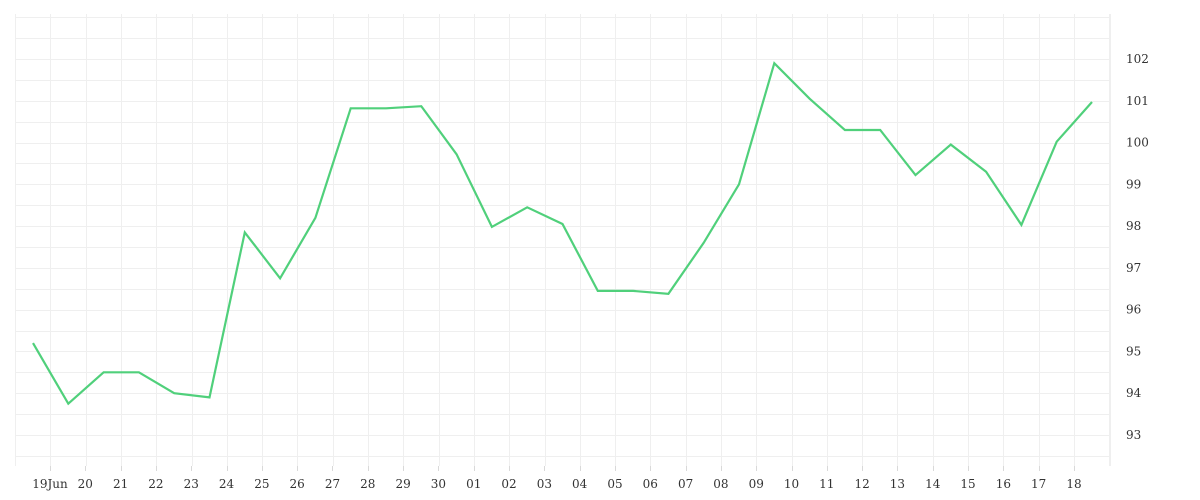  I want to click on x-tick-label: 18, so click(1073, 484).